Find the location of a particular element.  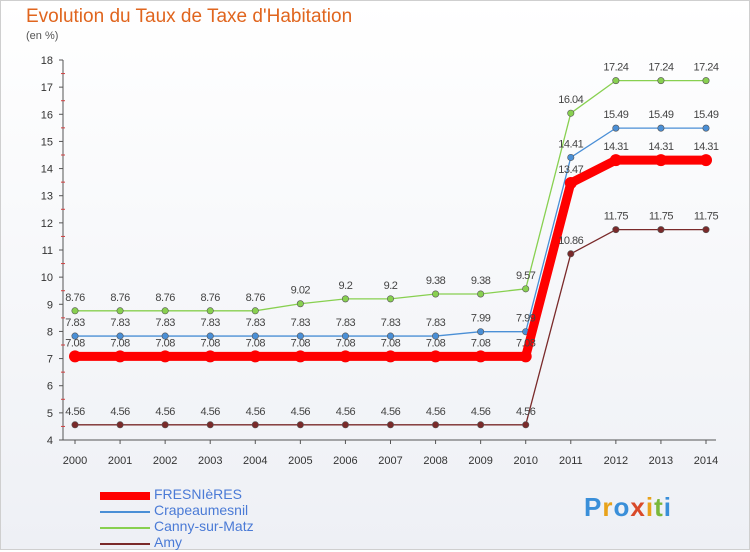

data-point-s3-2014 is located at coordinates (706, 81).